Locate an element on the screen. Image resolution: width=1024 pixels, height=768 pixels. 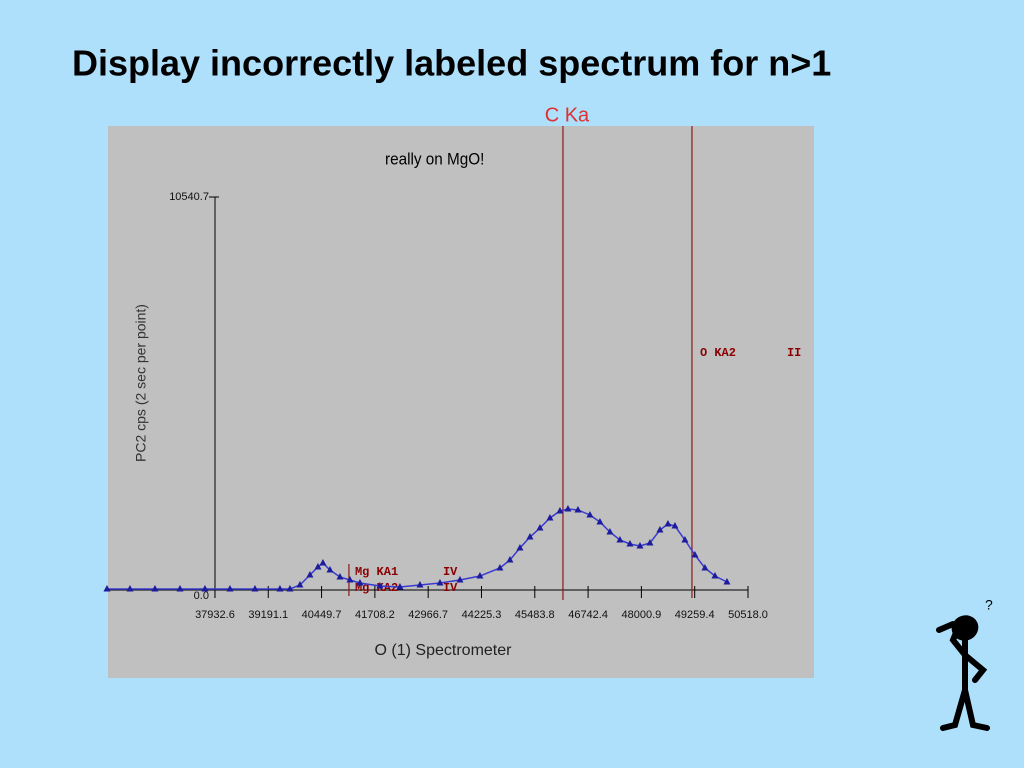
y-tick-label: 10540.7 is located at coordinates (189, 197).